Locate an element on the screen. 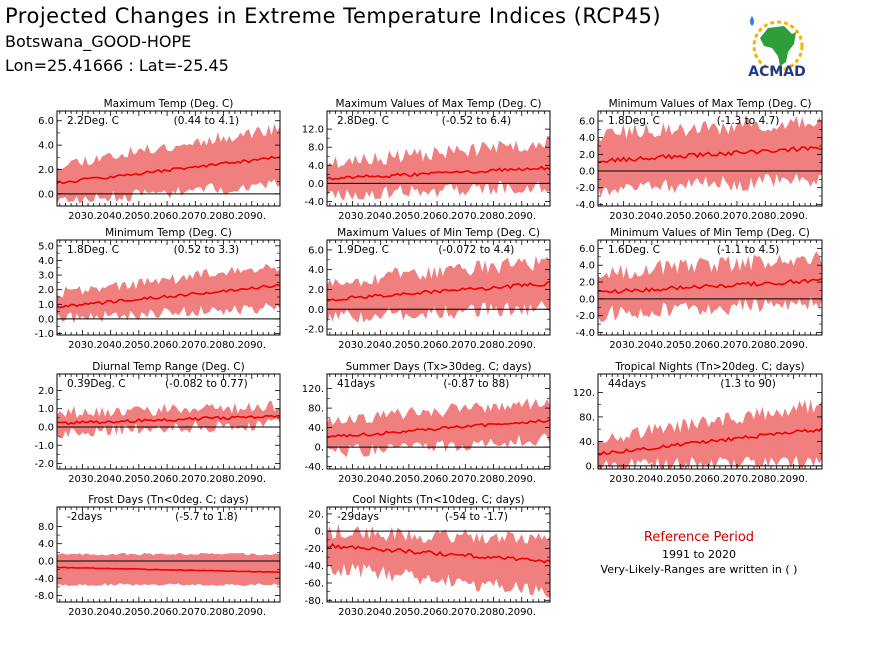 This screenshot has width=879, height=659. y-tick-label: 80. is located at coordinates (316, 409).